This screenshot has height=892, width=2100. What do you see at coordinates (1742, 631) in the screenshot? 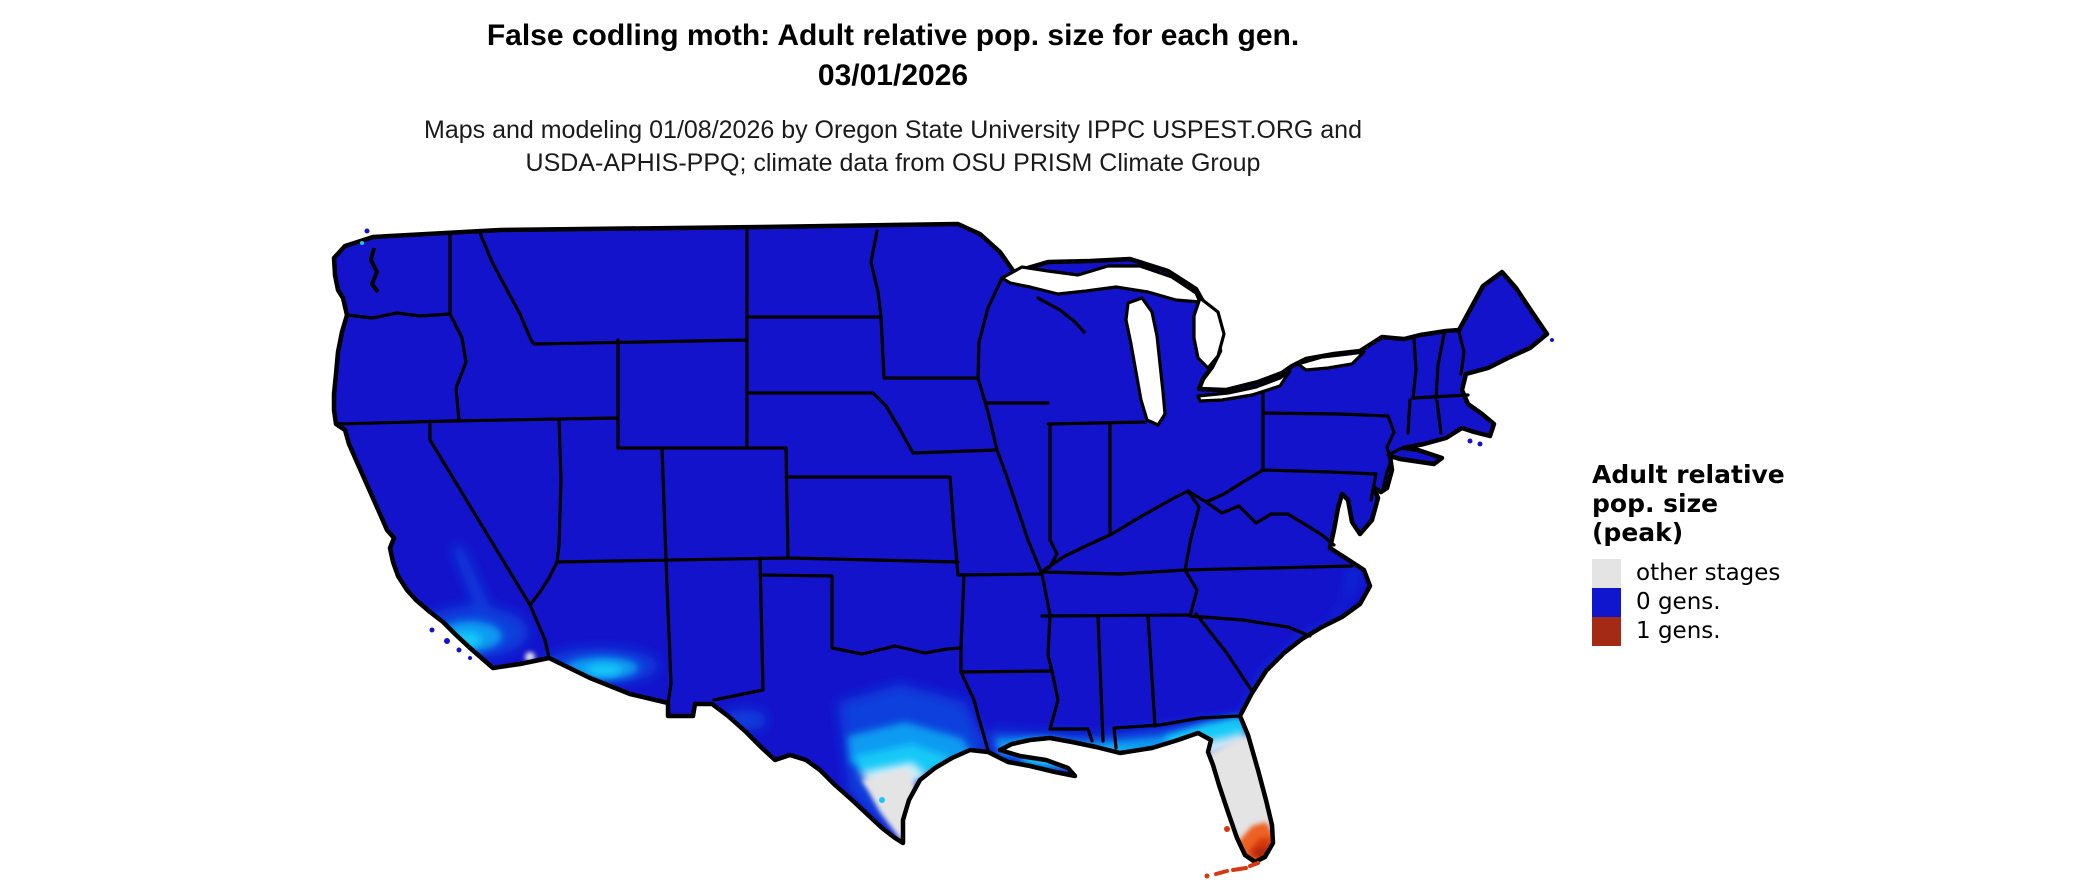
I see `legend-item-one-gen: 1 gens.` at bounding box center [1742, 631].